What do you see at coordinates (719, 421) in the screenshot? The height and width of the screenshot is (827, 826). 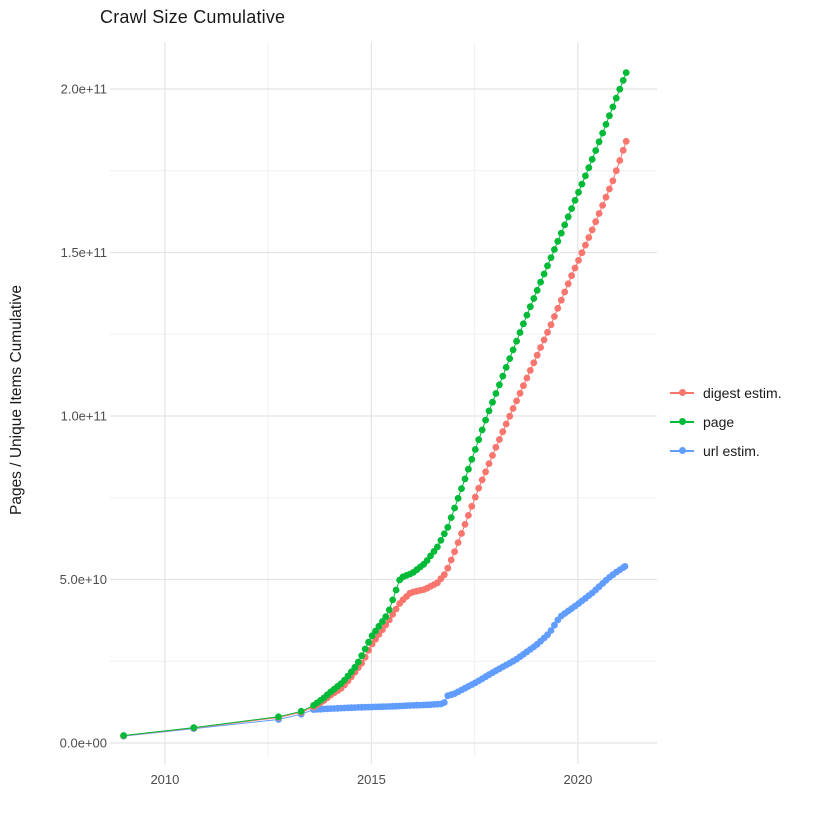 I see `legend-label: page` at bounding box center [719, 421].